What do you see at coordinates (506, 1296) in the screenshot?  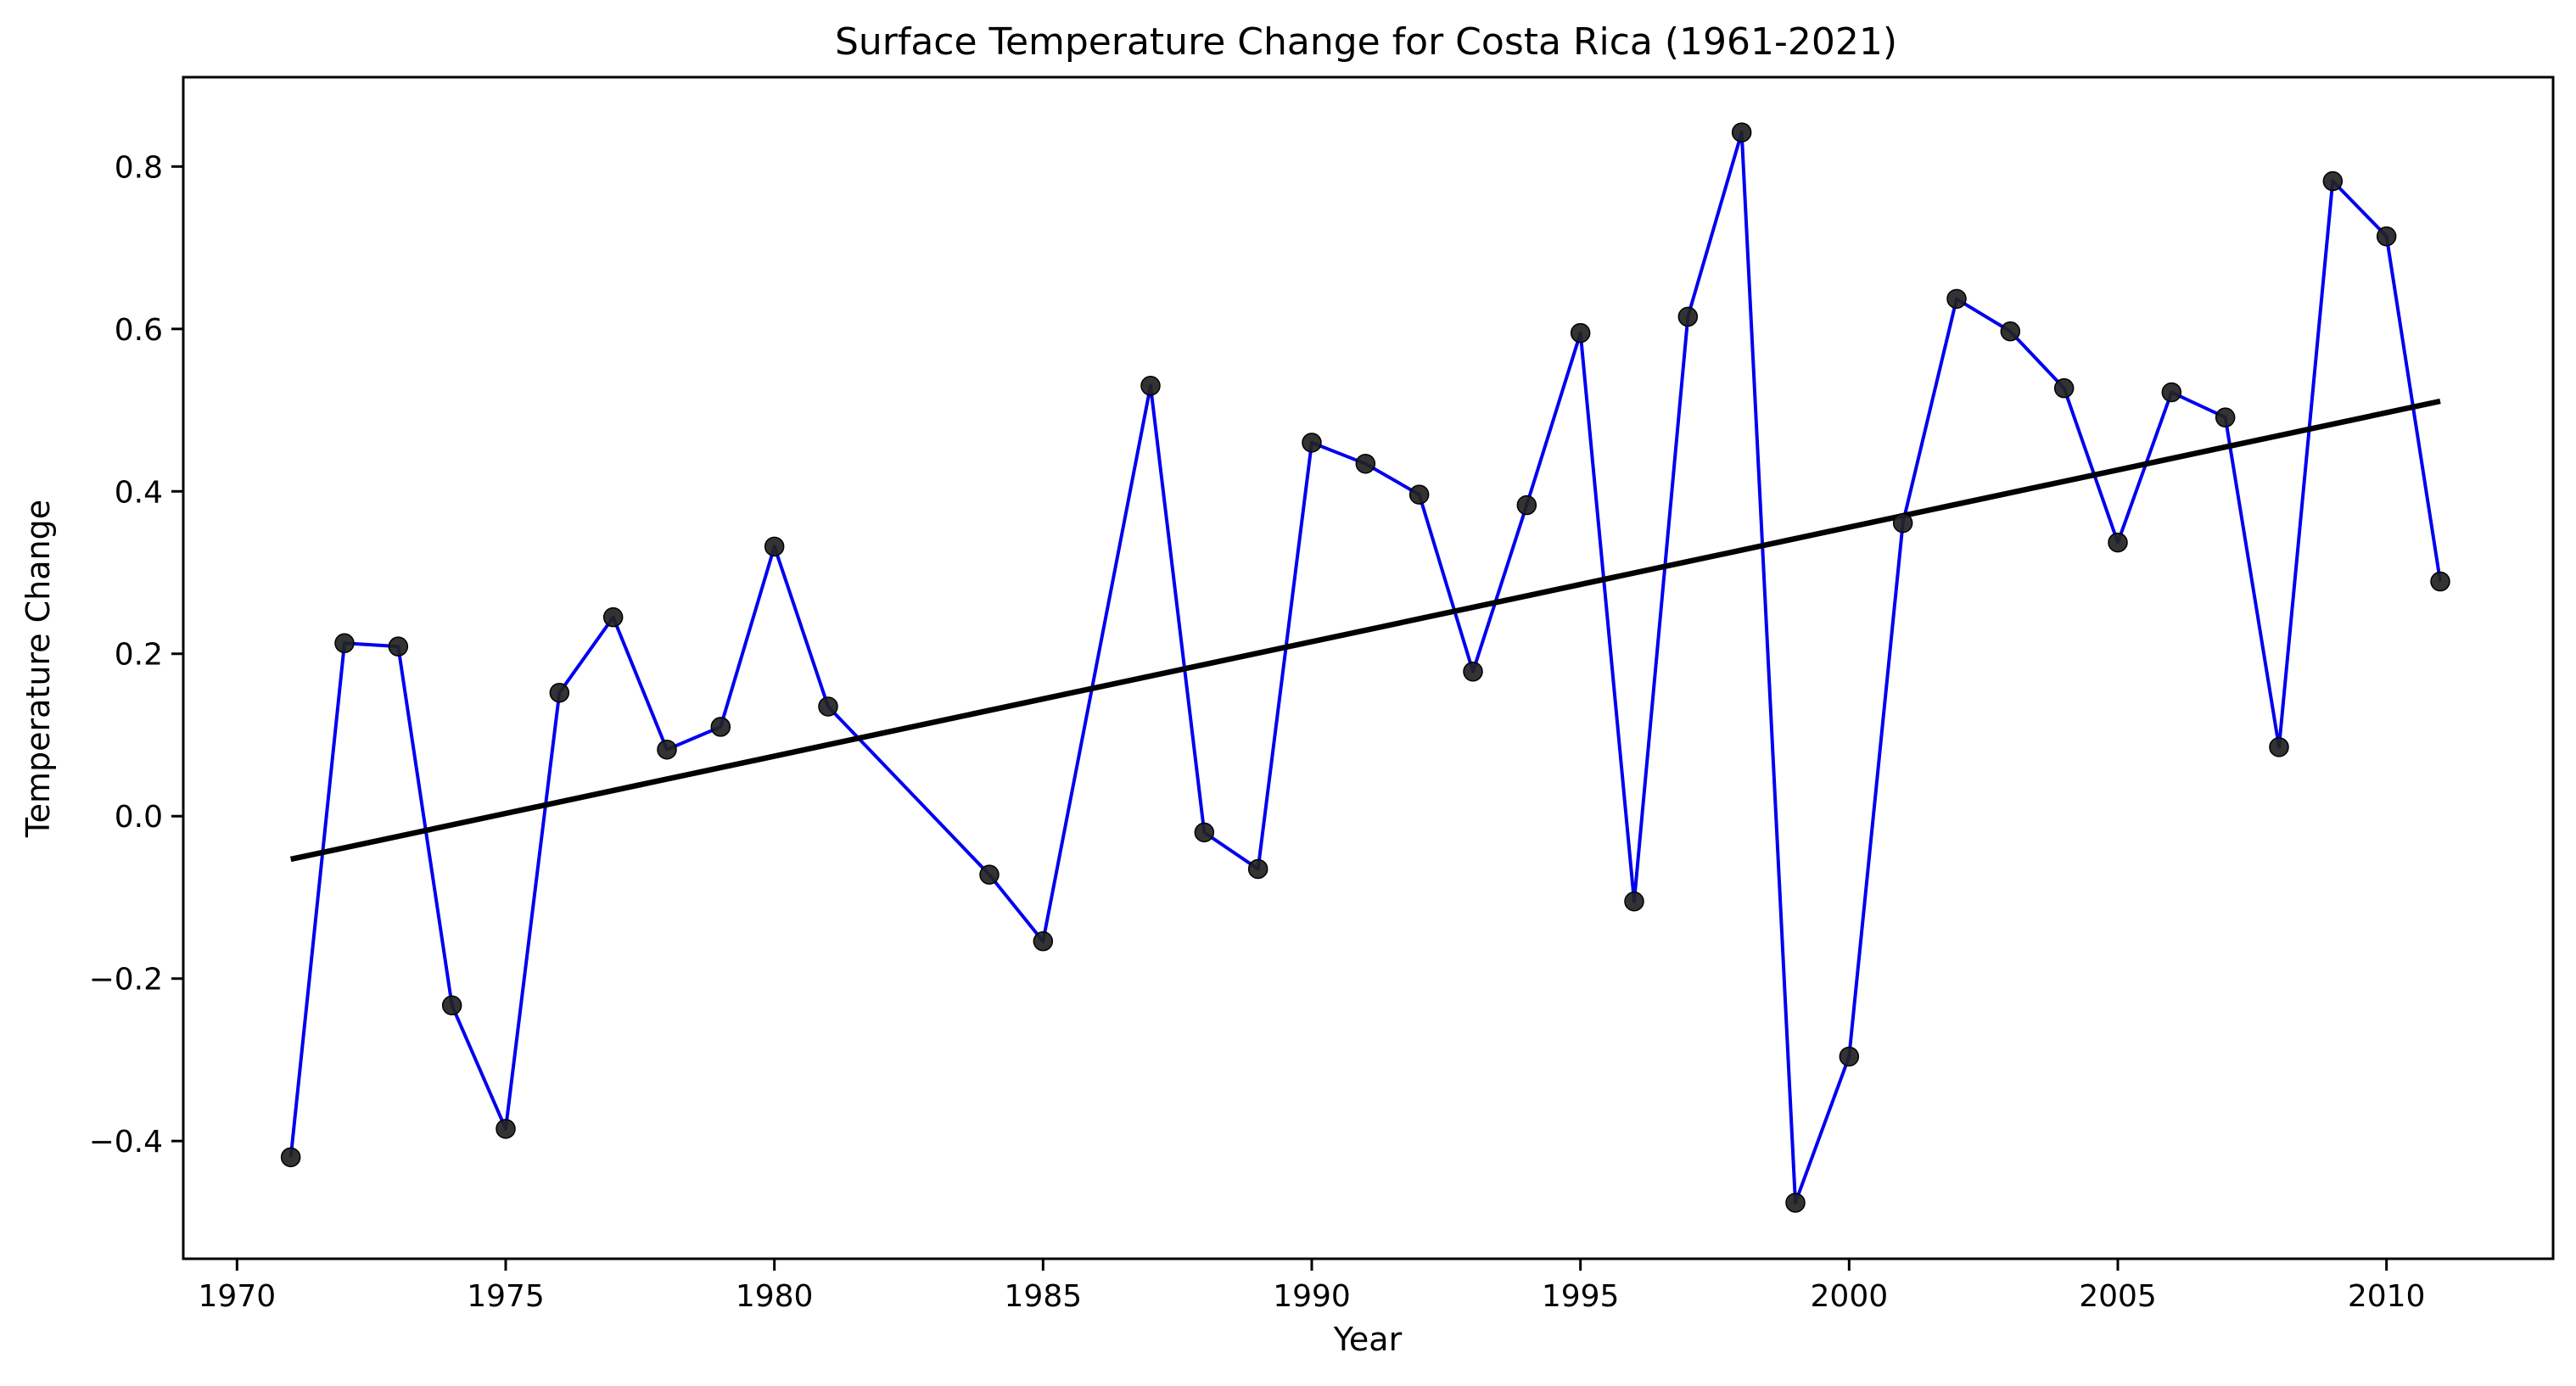 I see `x-tick-label: 1975` at bounding box center [506, 1296].